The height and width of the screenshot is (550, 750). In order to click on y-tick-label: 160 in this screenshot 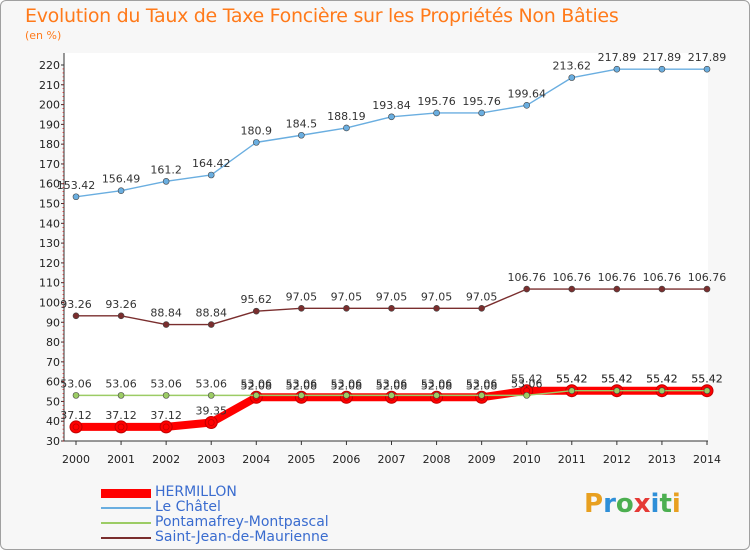, I will do `click(49, 184)`.